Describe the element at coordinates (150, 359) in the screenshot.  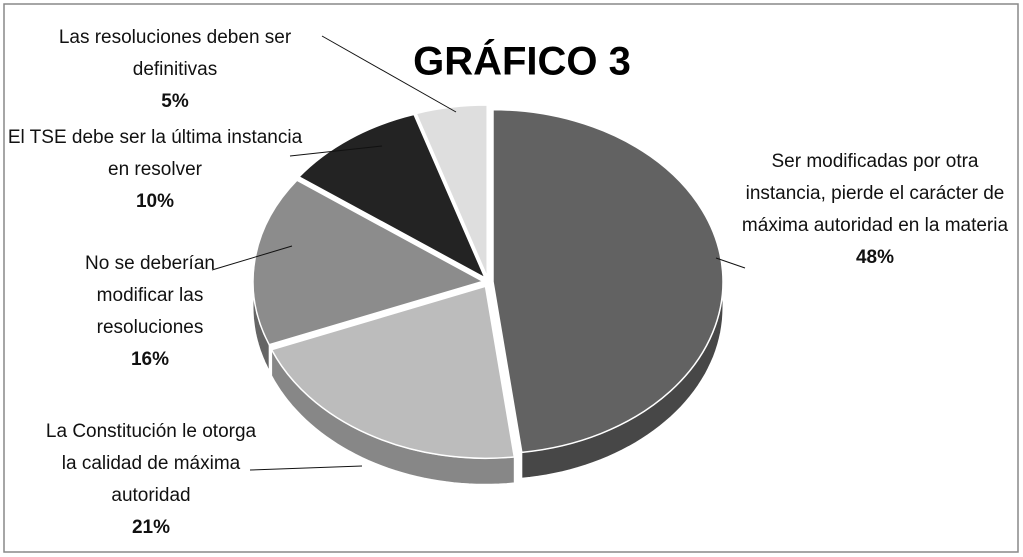
I see `value-label: 16%` at that location.